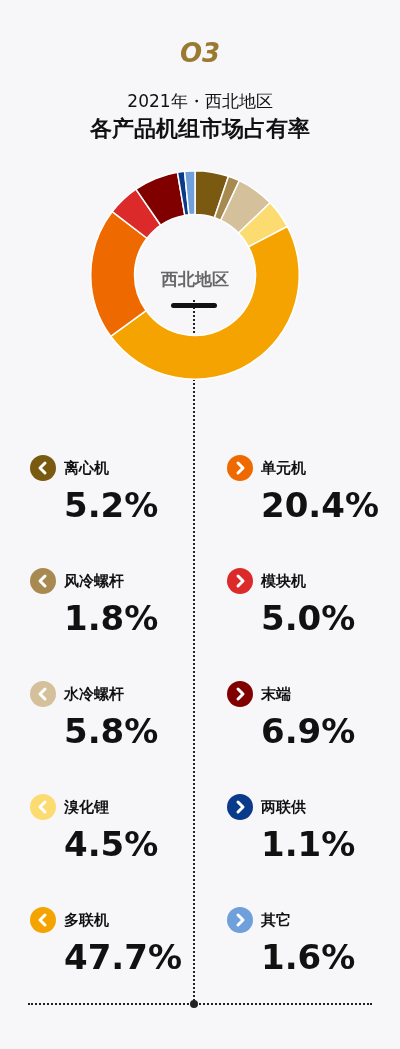 The image size is (400, 1049). Describe the element at coordinates (111, 505) in the screenshot. I see `data-label: 5.2%` at that location.